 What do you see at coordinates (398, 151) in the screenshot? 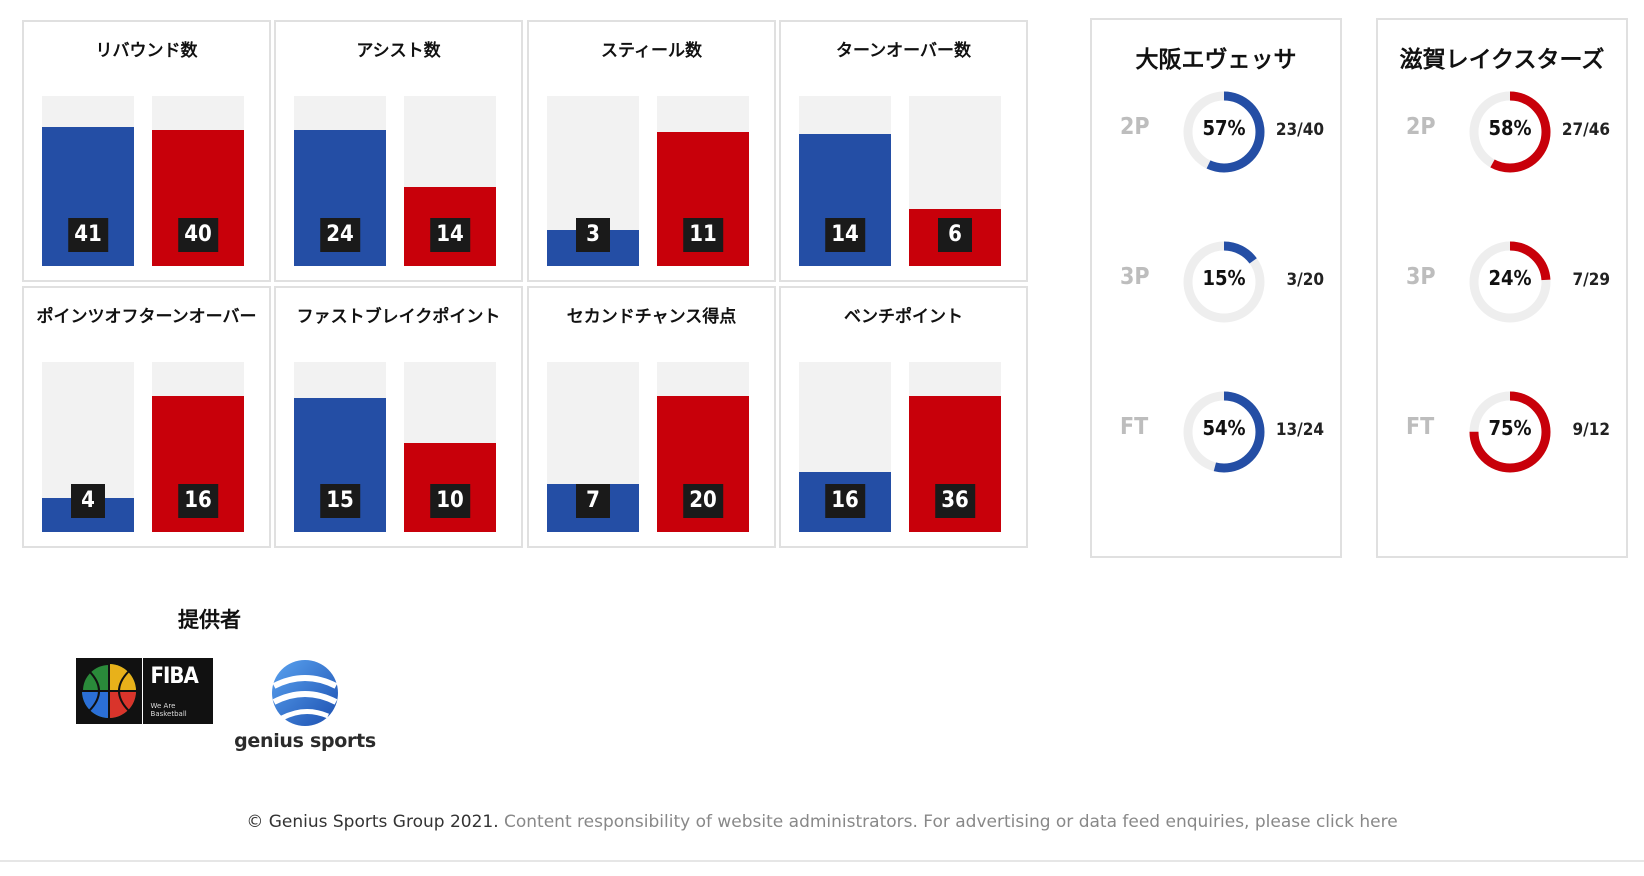
I see `stat-card-assists: アシスト数 24 14` at bounding box center [398, 151].